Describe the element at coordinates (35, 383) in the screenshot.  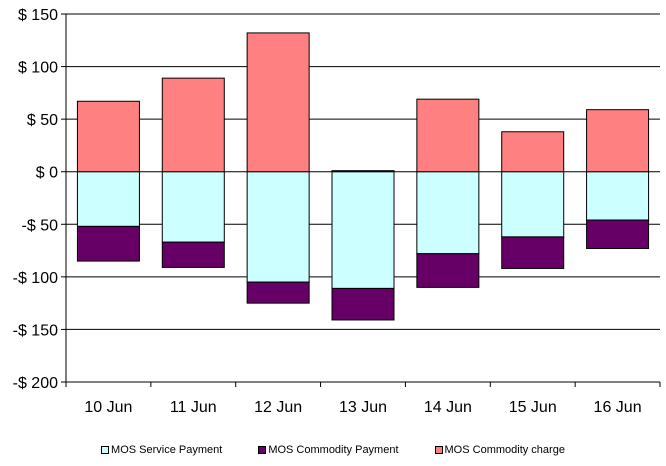
I see `y-tick-label: -$ 200` at that location.